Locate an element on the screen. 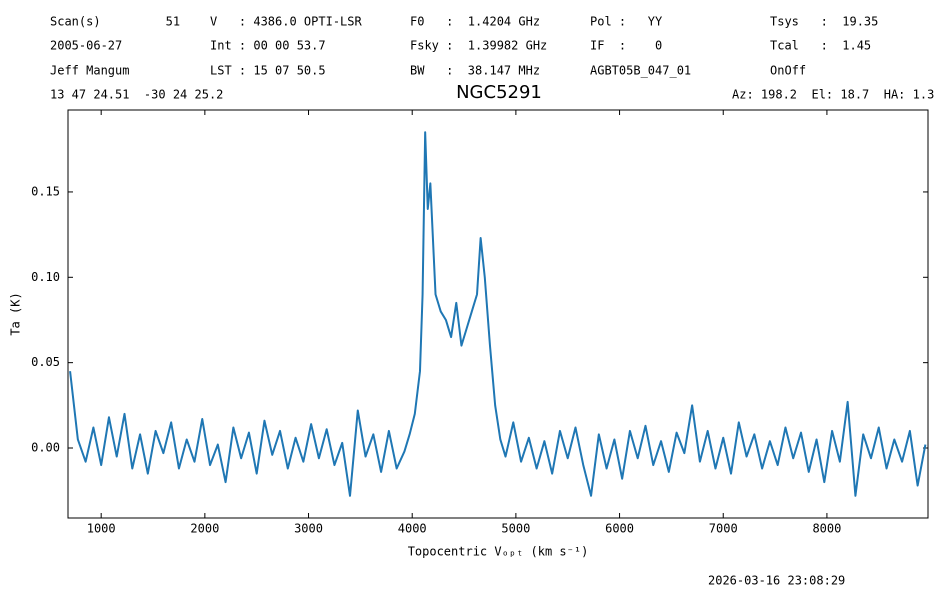 The width and height of the screenshot is (937, 591). header-text: 2005-06-27 is located at coordinates (86, 46).